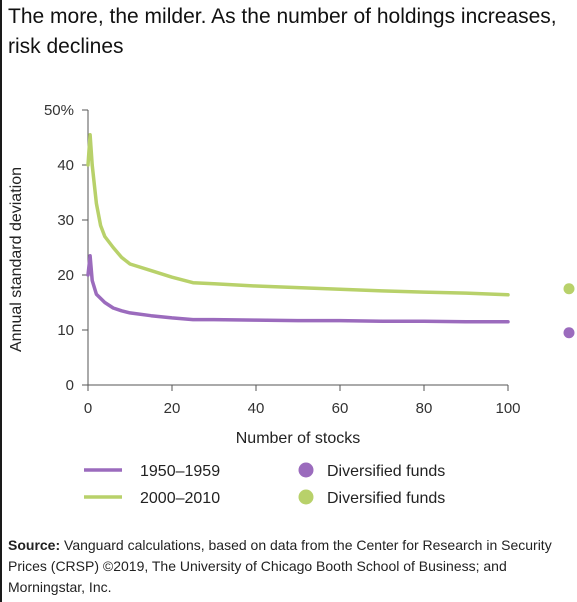 Image resolution: width=577 pixels, height=602 pixels. What do you see at coordinates (569, 311) in the screenshot?
I see `funds-layer` at bounding box center [569, 311].